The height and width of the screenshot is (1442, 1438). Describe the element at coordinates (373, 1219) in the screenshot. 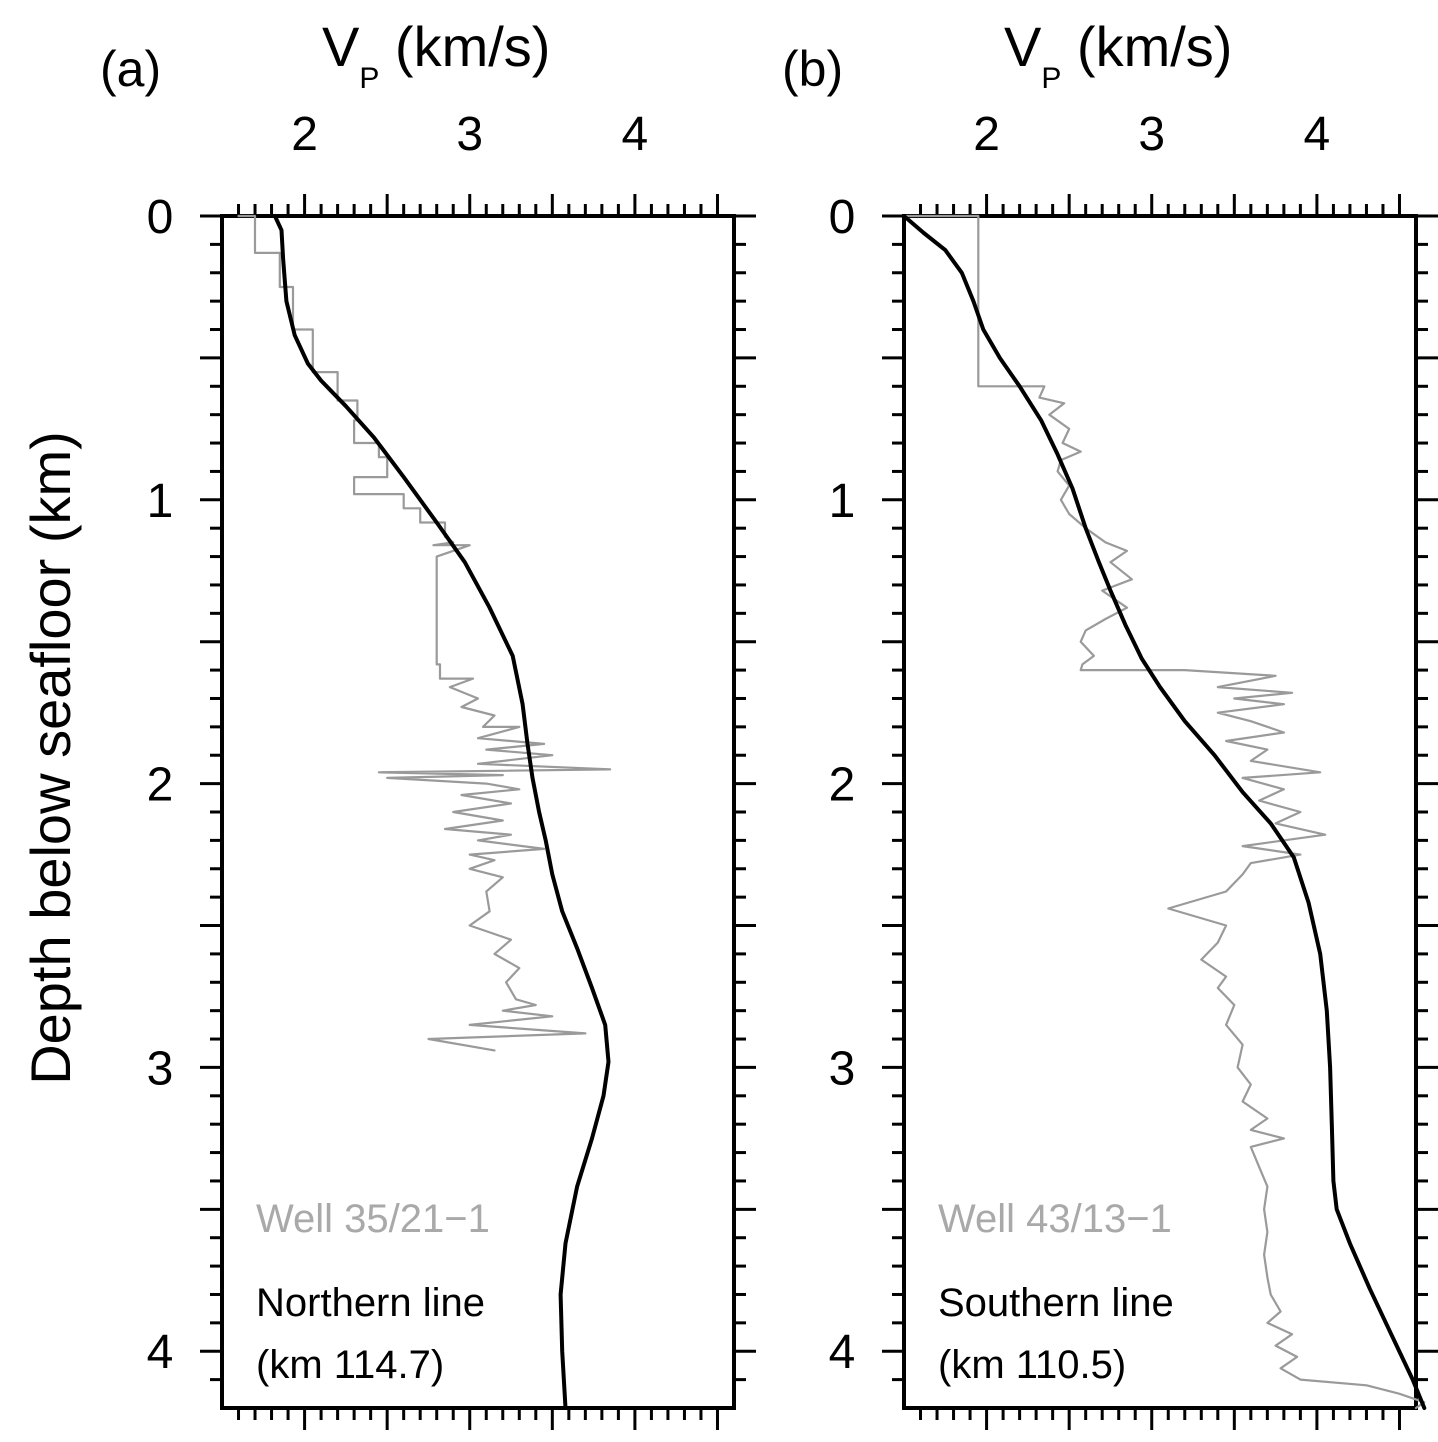

I see `well-label: Well 35/21−1` at that location.